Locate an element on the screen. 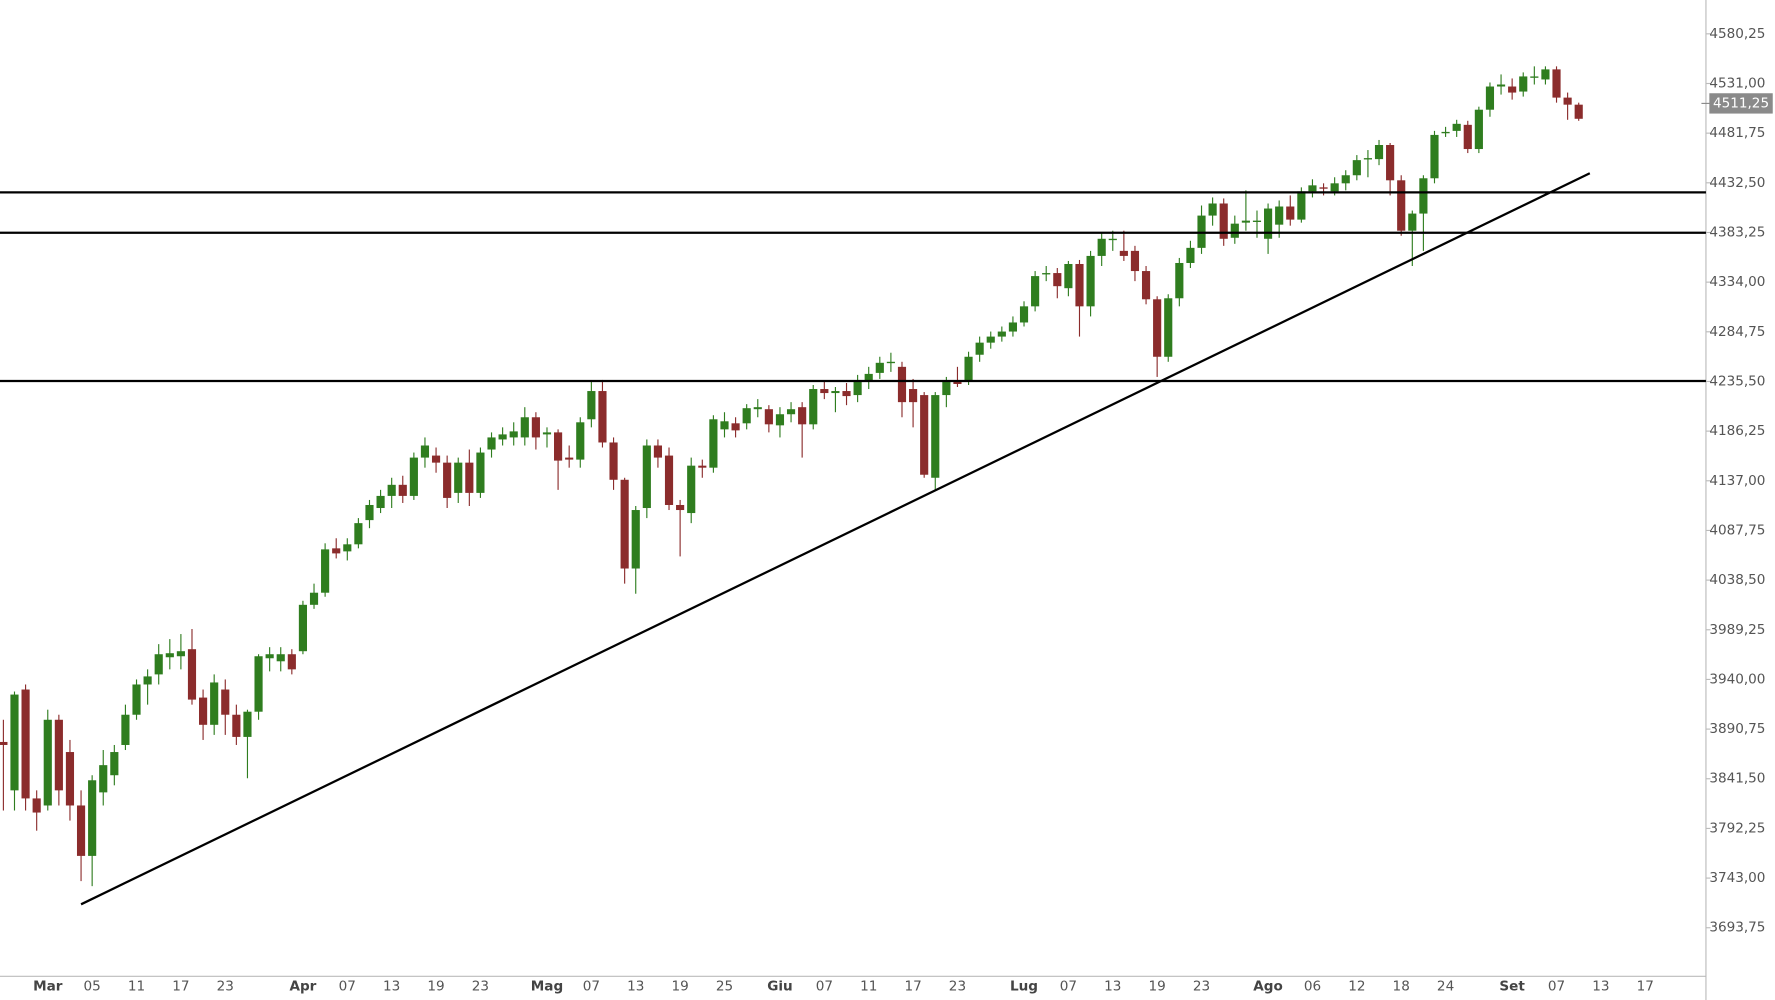  y-tick-label: 3792,25 is located at coordinates (1737, 828).